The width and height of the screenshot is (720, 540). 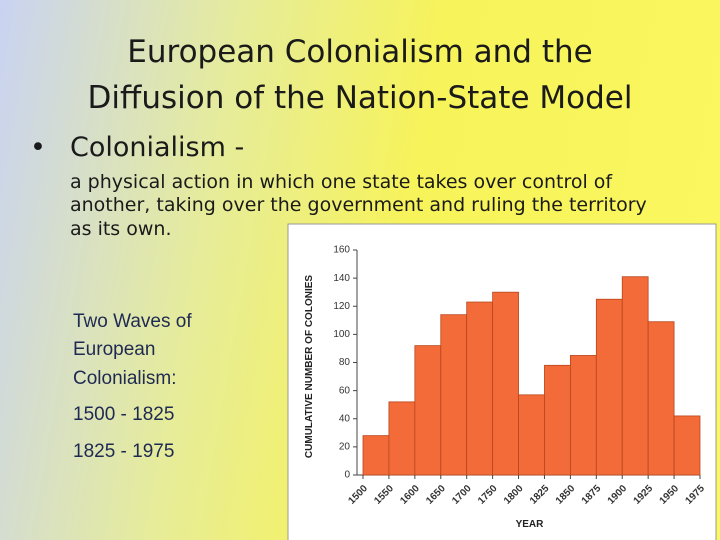 I want to click on y-axis-label: CUMULATIVE NUMBER OF COLONIES, so click(x=309, y=366).